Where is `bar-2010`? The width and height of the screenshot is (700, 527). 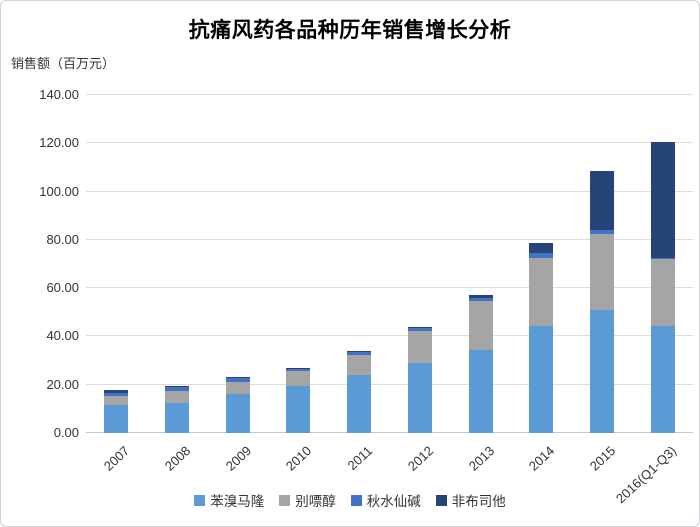
bar-2010 is located at coordinates (298, 400).